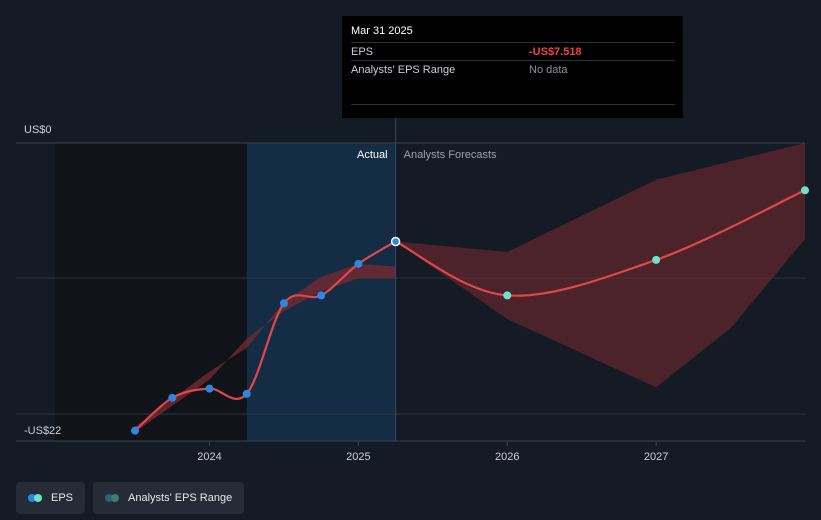 Image resolution: width=821 pixels, height=520 pixels. Describe the element at coordinates (403, 69) in the screenshot. I see `tooltip-range-label: Analysts' EPS Range` at that location.